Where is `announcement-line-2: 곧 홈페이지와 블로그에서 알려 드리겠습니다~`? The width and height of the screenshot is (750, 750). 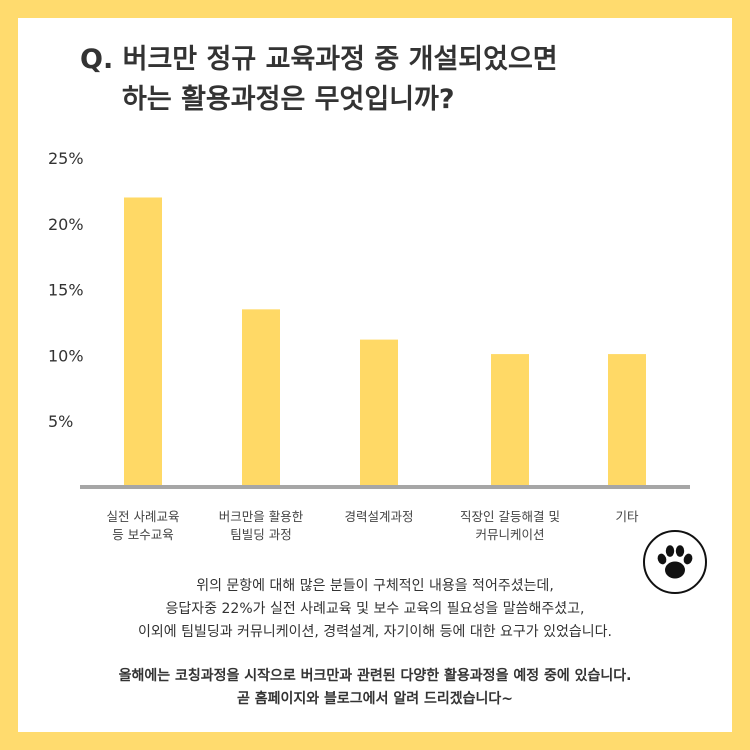 announcement-line-2: 곧 홈페이지와 블로그에서 알려 드리겠습니다~ is located at coordinates (375, 699).